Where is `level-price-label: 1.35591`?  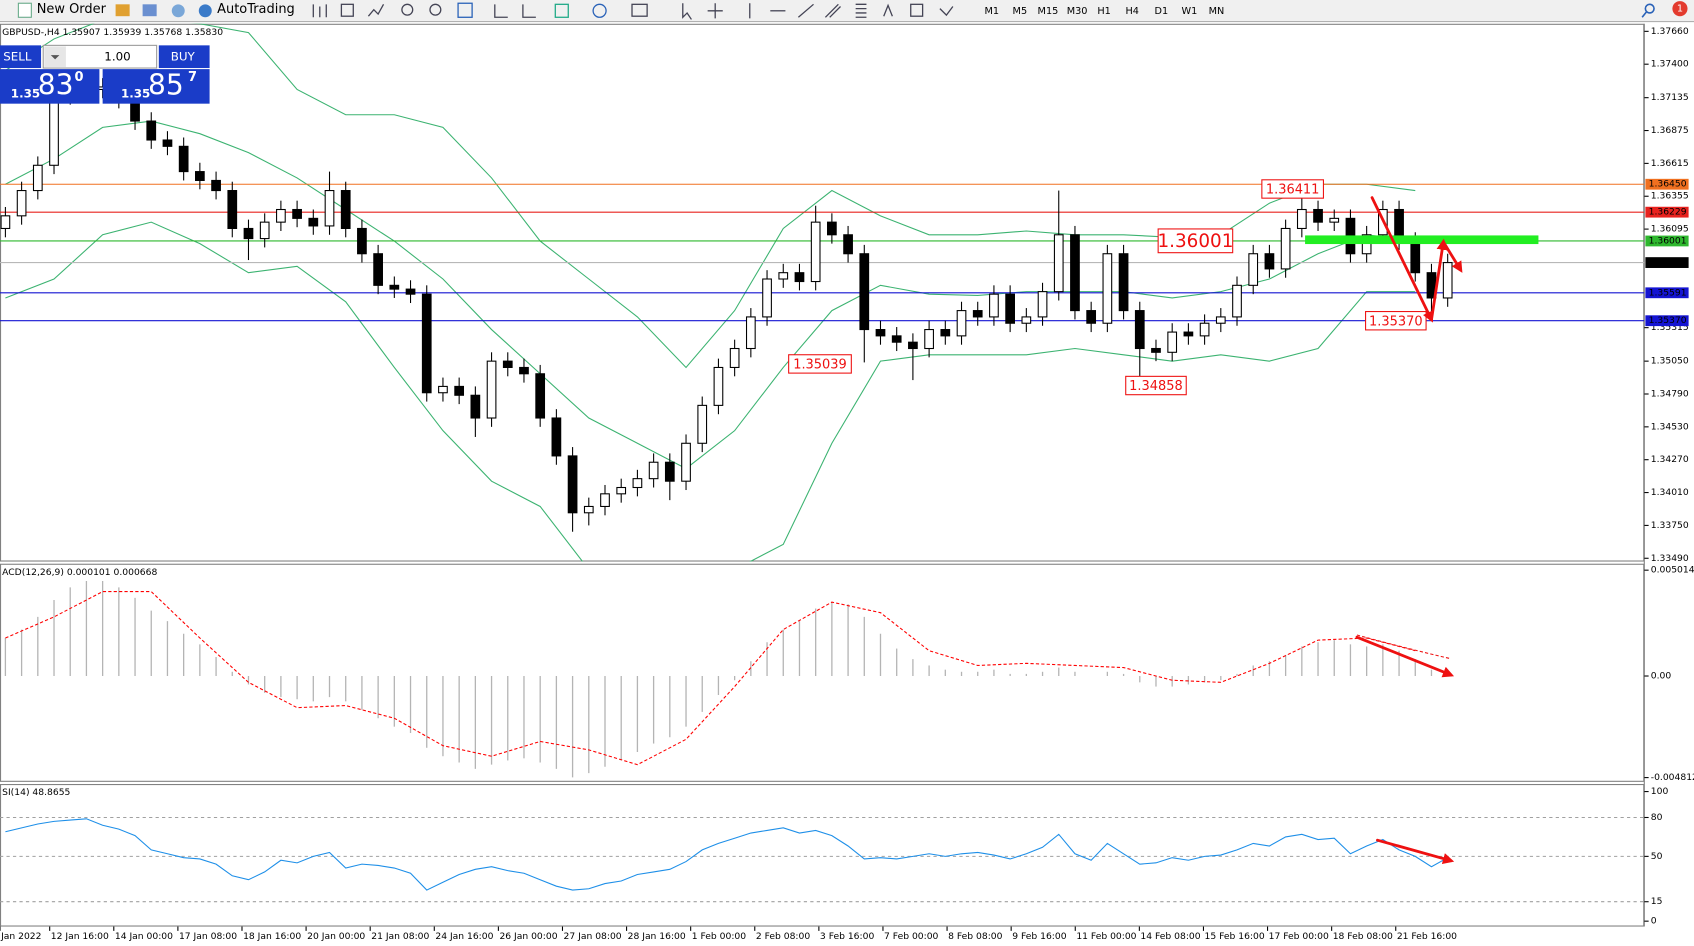 level-price-label: 1.35591 is located at coordinates (1668, 292).